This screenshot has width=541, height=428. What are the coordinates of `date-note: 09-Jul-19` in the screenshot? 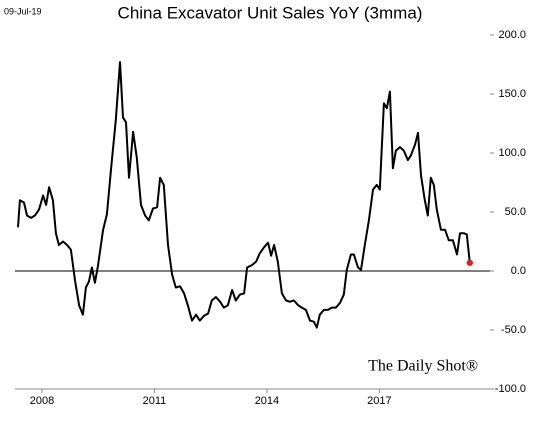 It's located at (23, 11).